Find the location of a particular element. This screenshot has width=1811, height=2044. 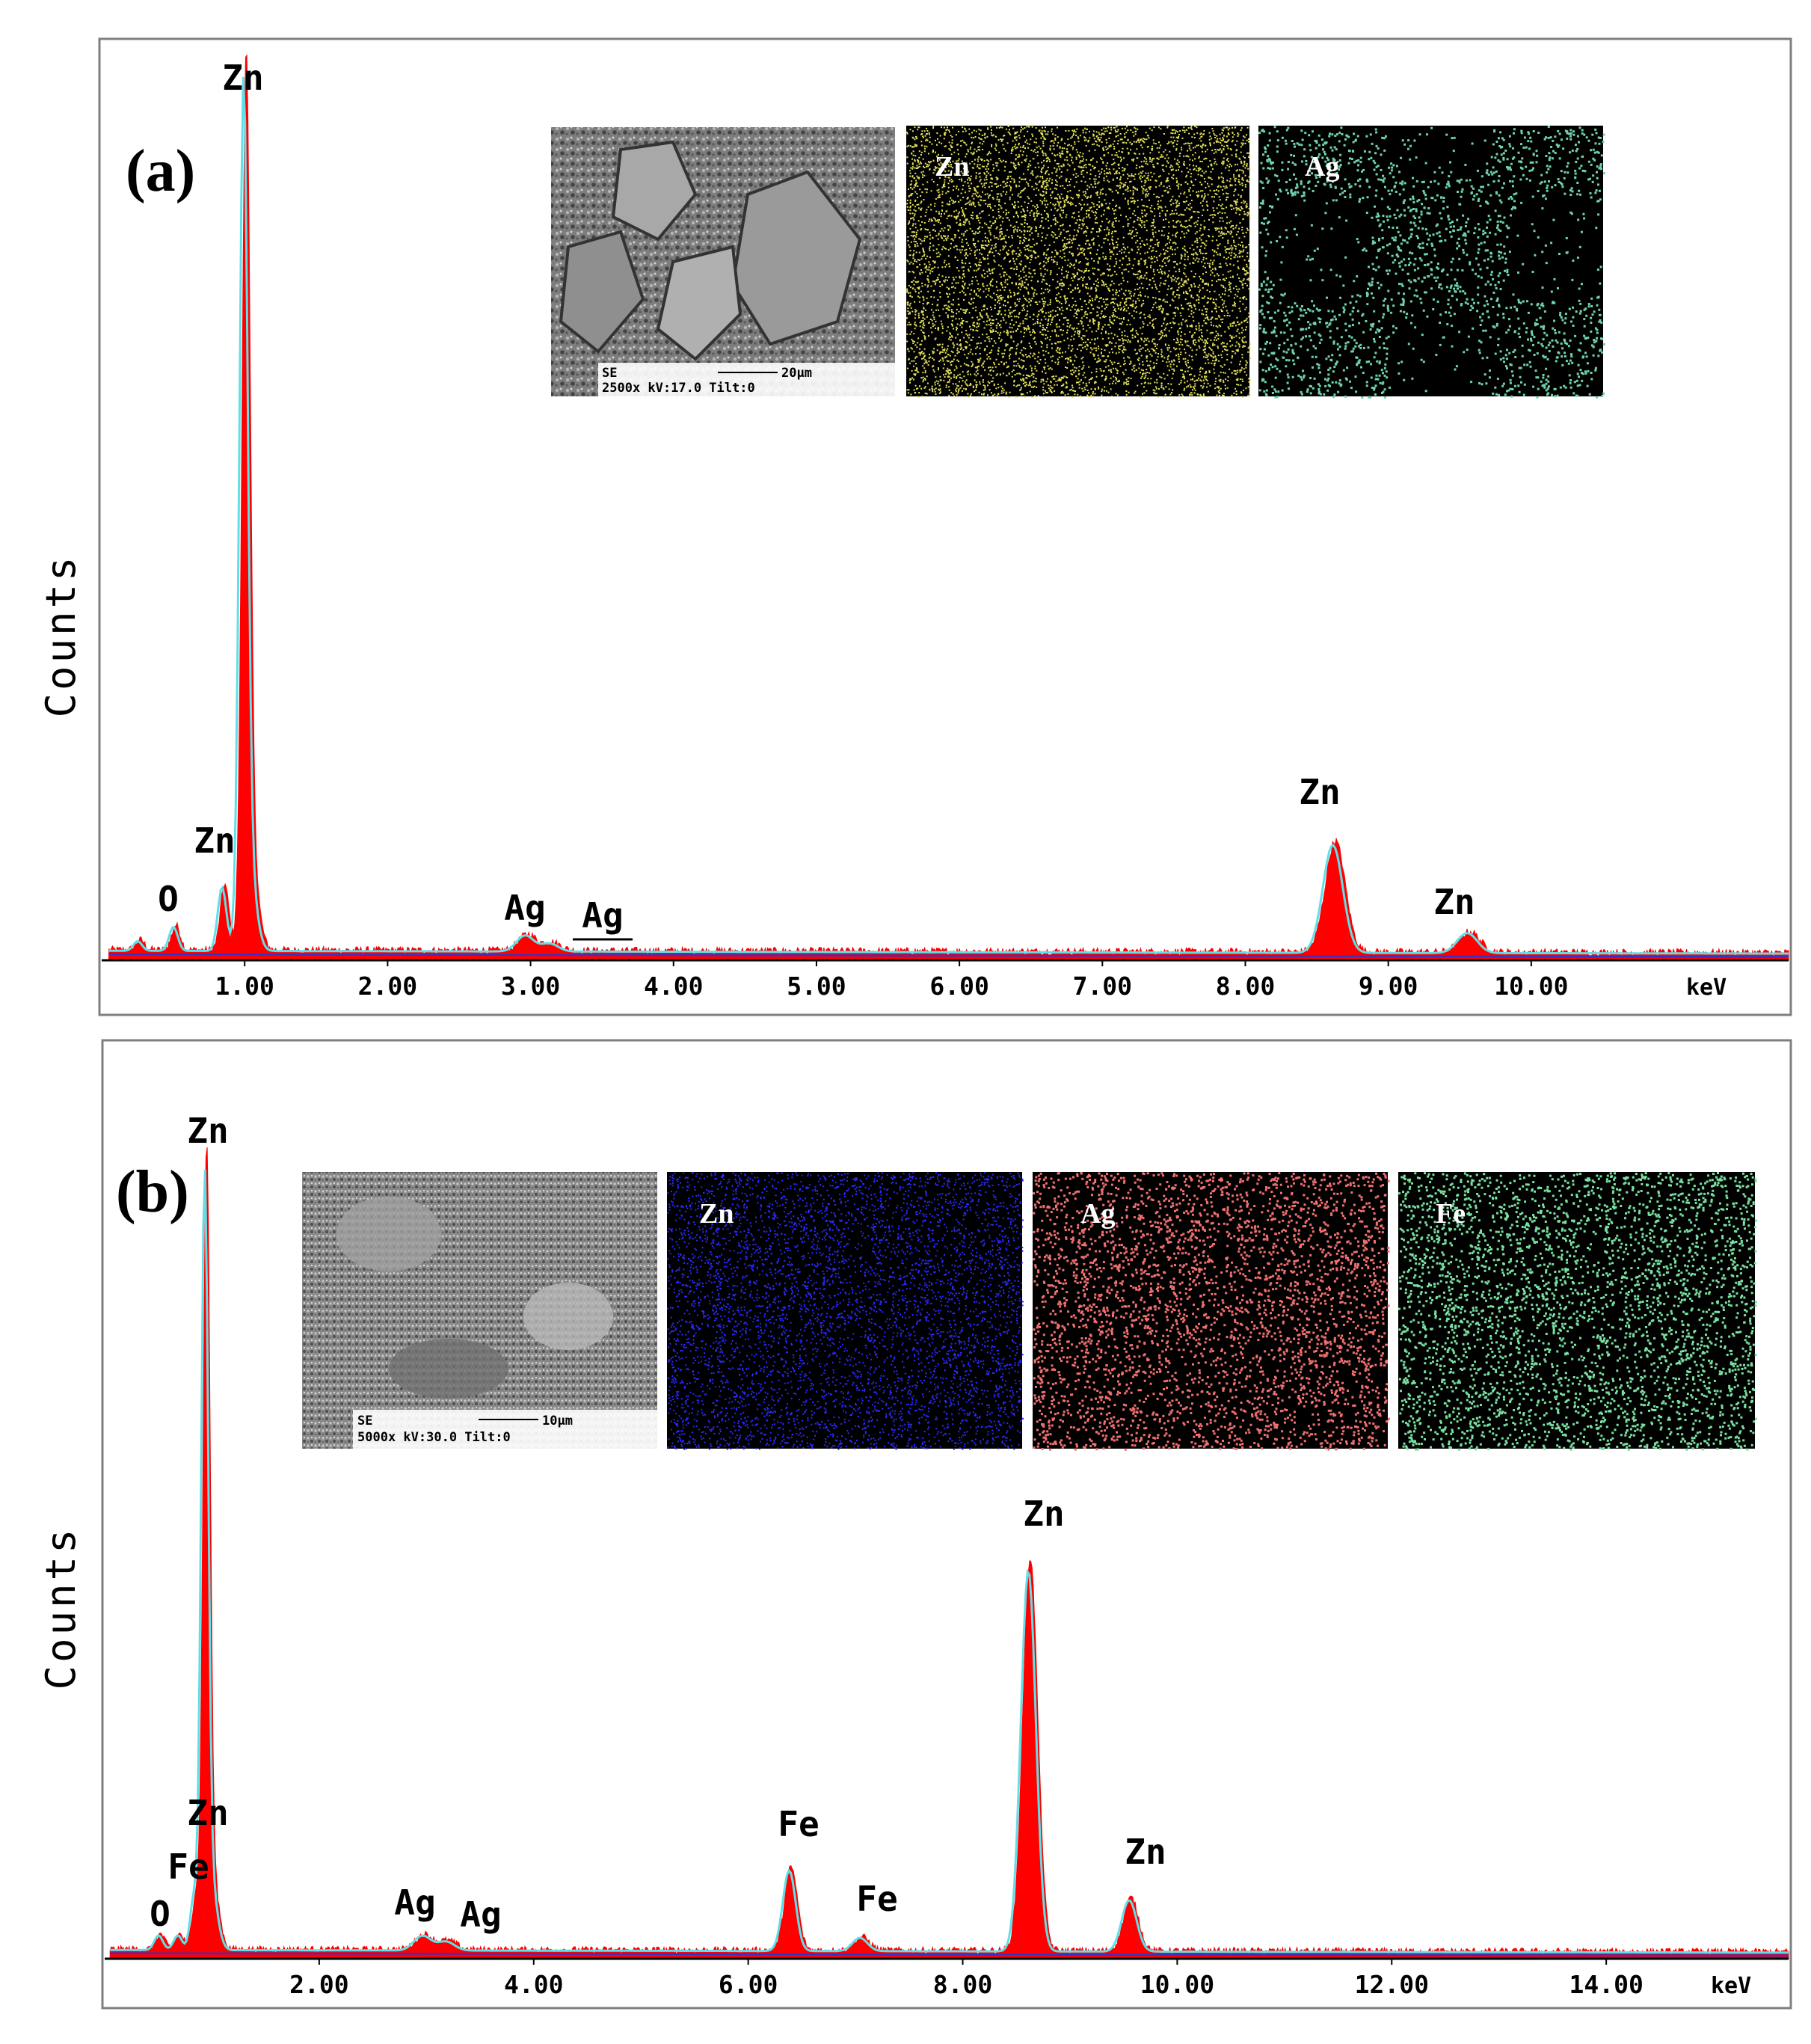

peak-label-b-ag-1: Ag is located at coordinates (414, 1902).